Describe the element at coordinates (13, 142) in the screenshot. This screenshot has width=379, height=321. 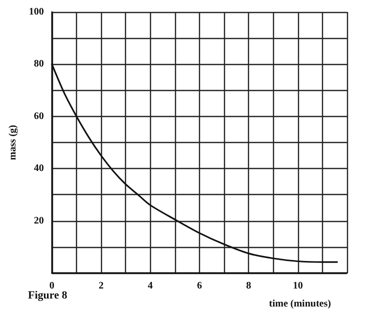
I see `y-axis-title: mass (g)` at that location.